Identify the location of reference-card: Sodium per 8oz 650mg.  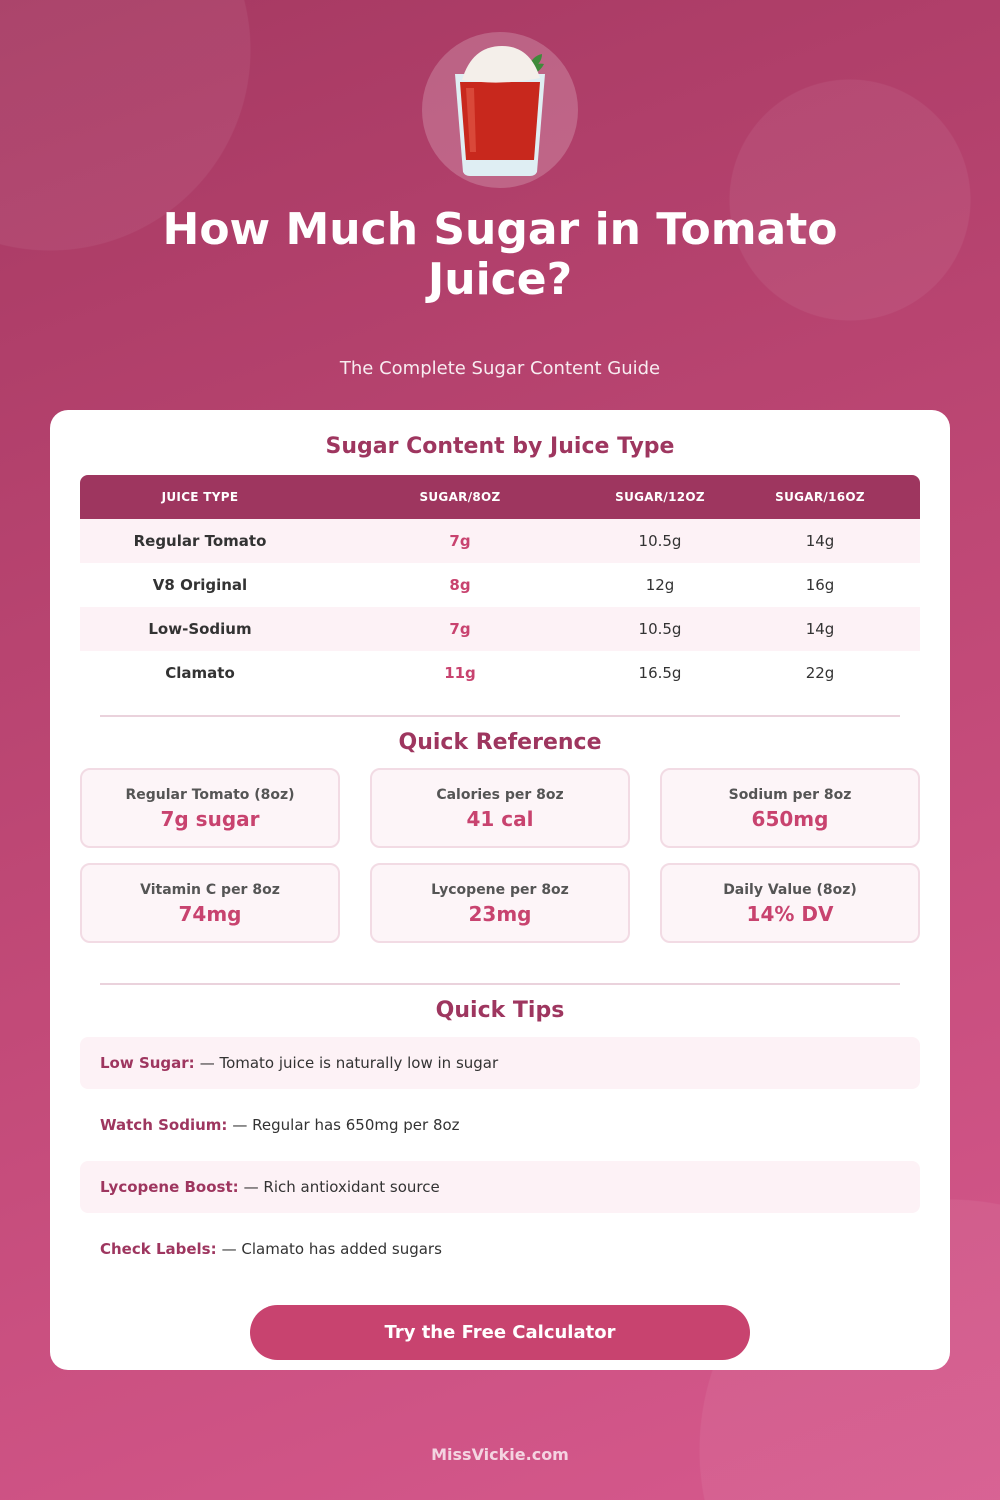
(790, 808).